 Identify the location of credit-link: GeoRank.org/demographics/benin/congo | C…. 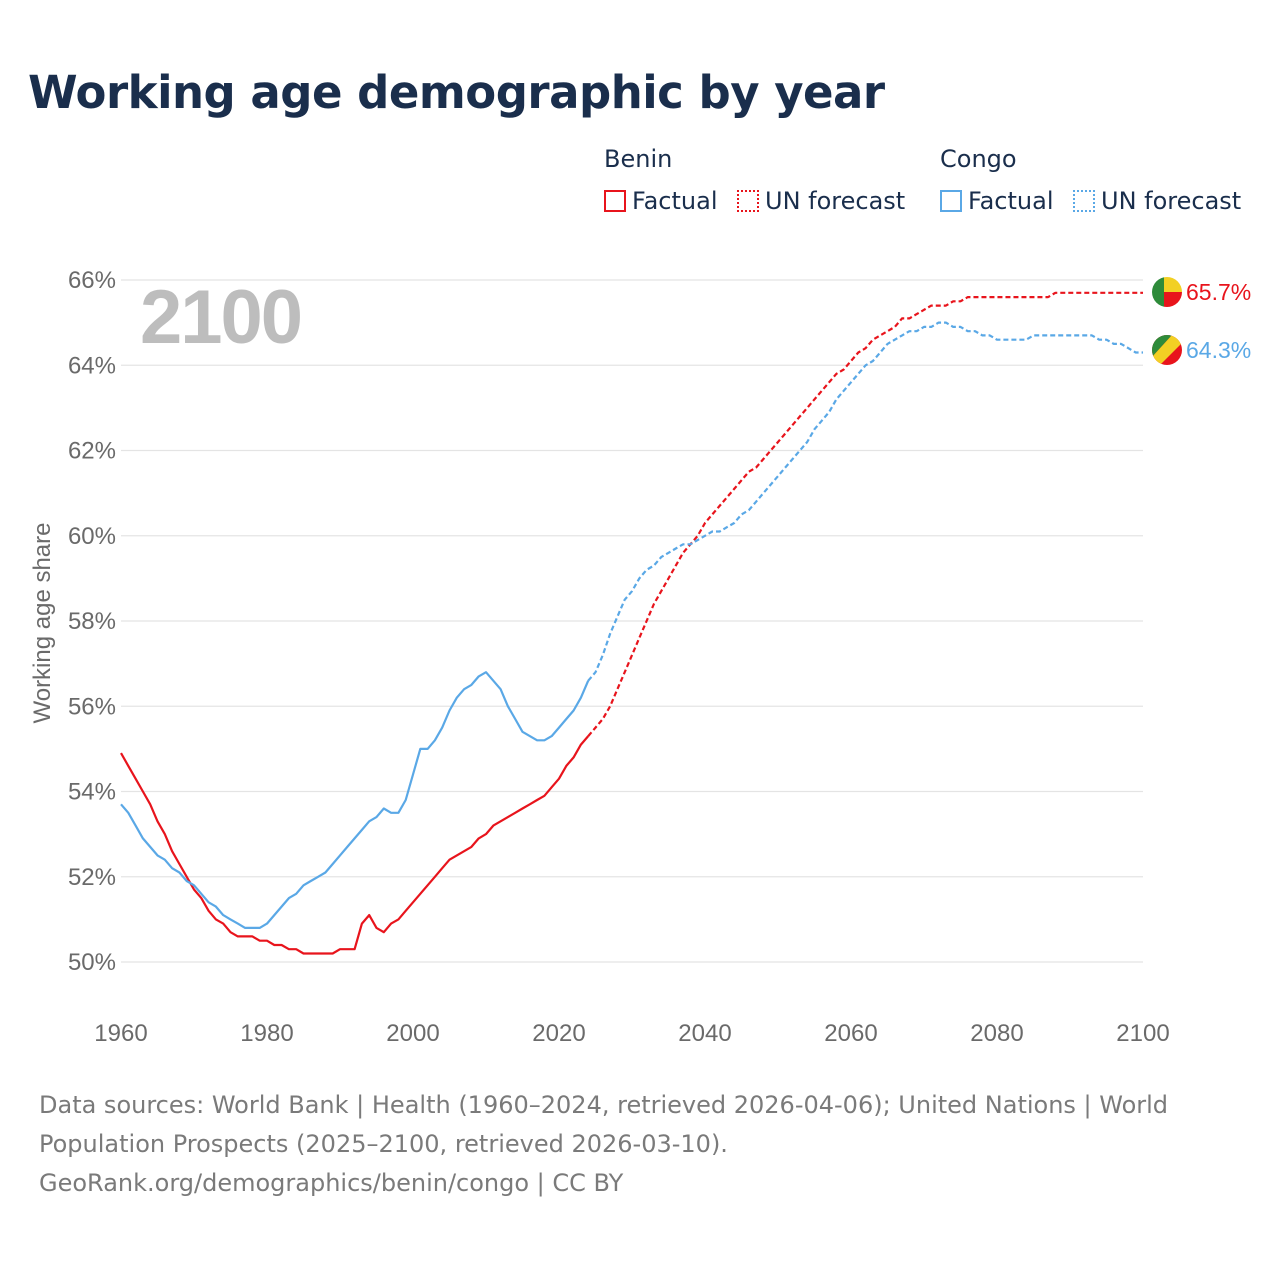
(331, 1183).